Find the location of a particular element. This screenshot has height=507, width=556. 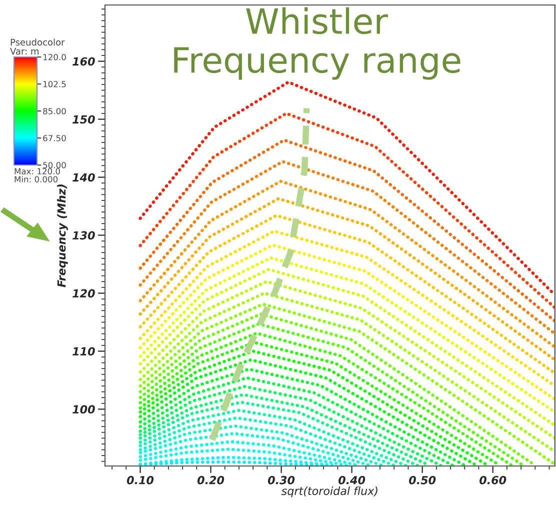

text: Max: 120.0 is located at coordinates (37, 171).